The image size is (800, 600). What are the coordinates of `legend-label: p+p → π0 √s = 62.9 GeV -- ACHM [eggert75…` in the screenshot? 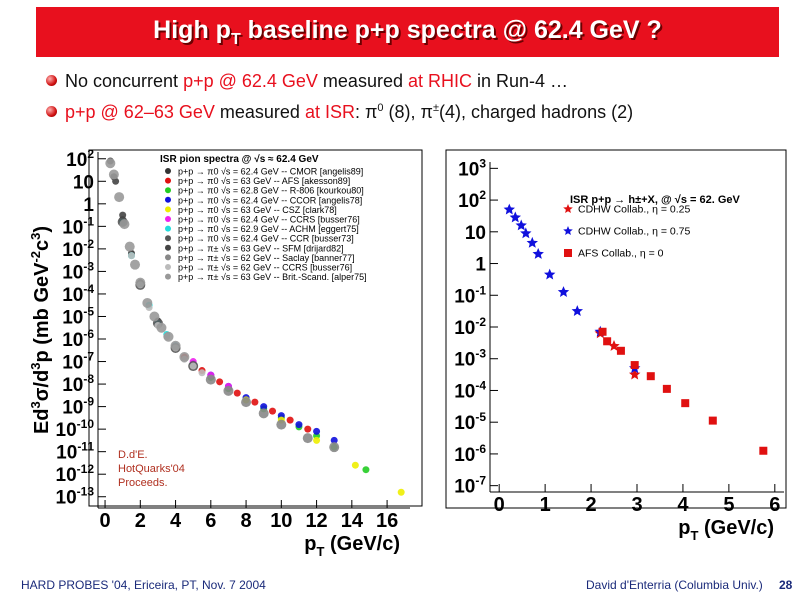 It's located at (268, 229).